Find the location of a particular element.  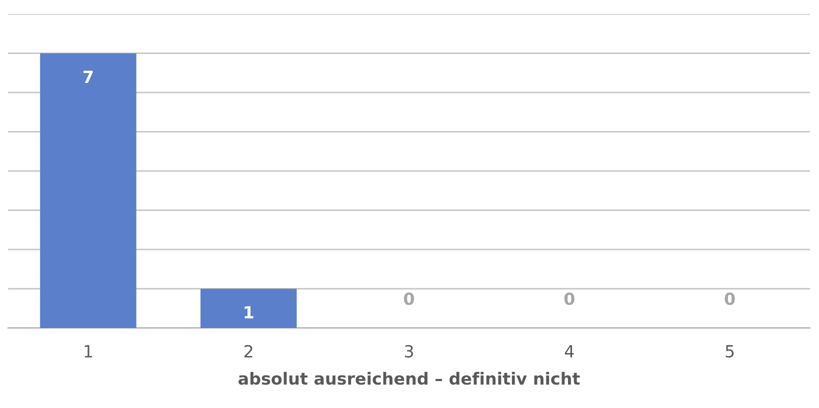

data-label: 7 is located at coordinates (88, 76).